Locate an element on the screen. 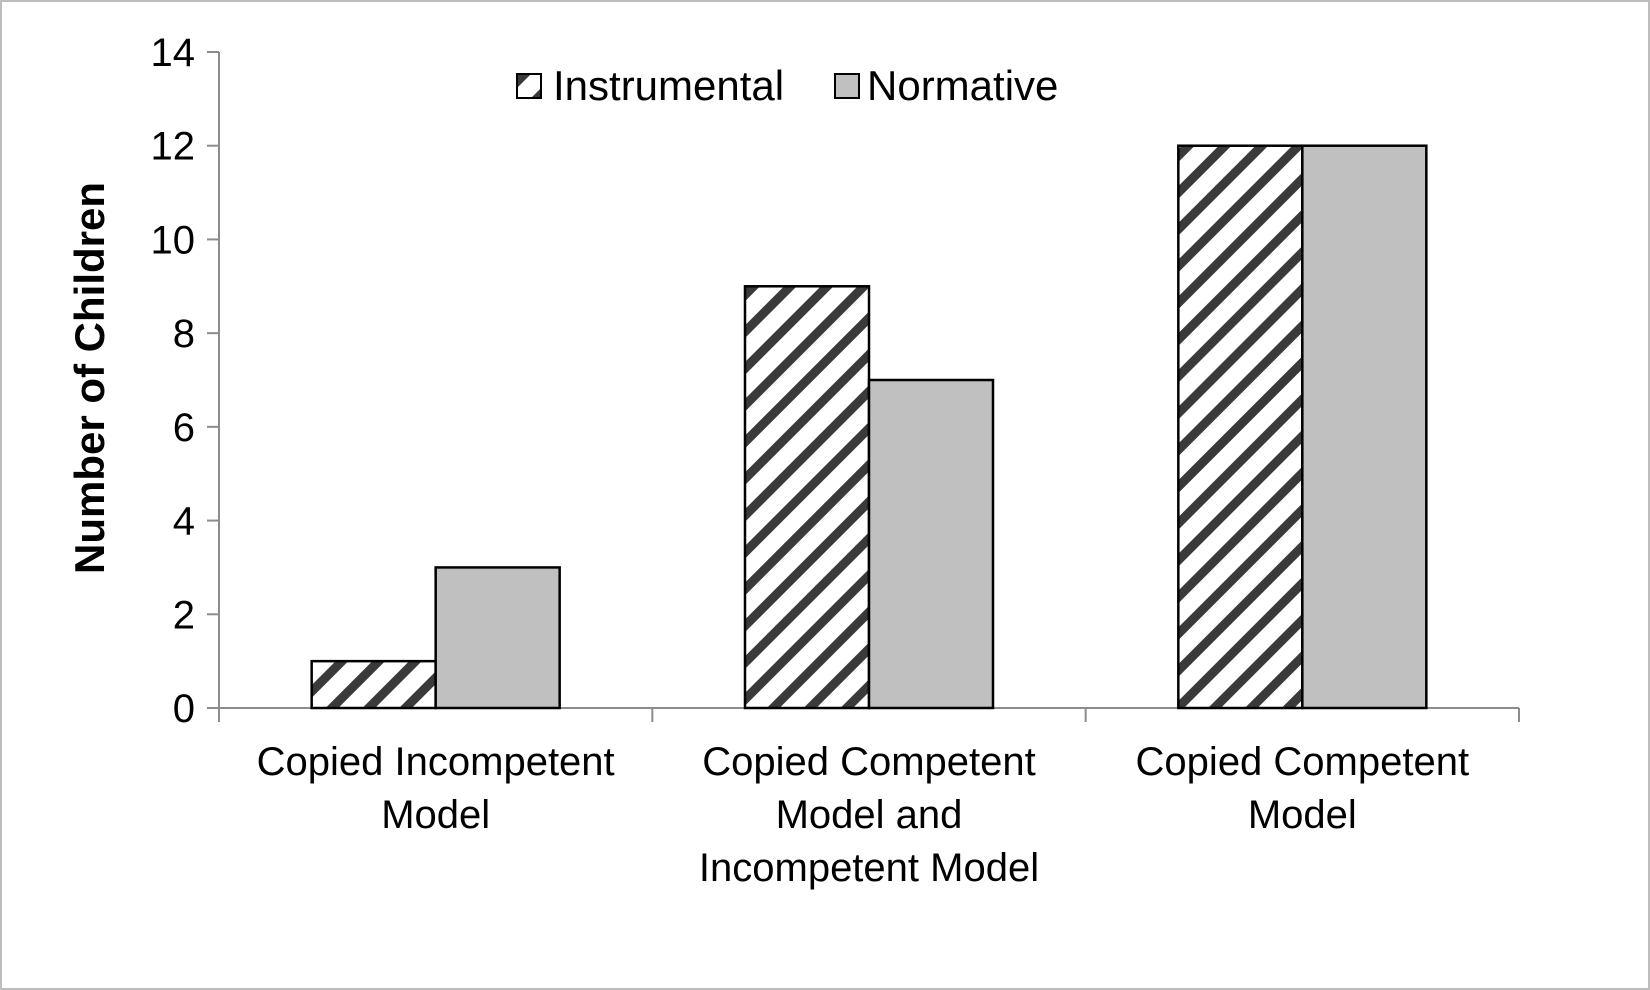 This screenshot has width=1650, height=990. legend-label-instrumental: Instrumental is located at coordinates (668, 85).